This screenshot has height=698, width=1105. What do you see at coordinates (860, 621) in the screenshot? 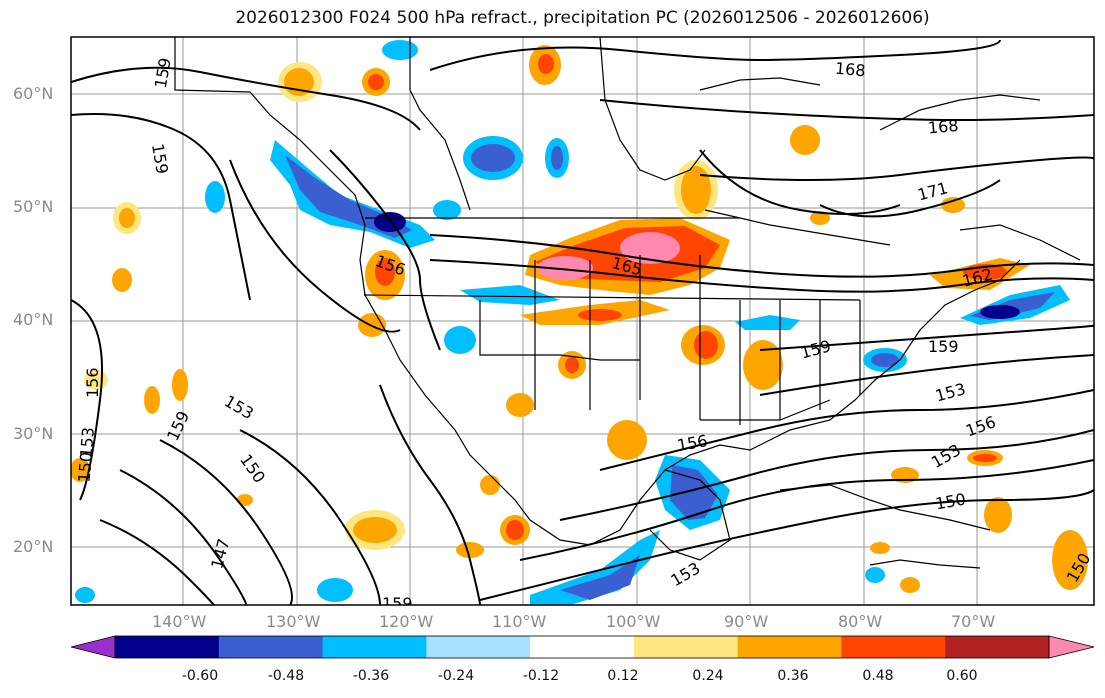
I see `lon-label: 80°W` at bounding box center [860, 621].